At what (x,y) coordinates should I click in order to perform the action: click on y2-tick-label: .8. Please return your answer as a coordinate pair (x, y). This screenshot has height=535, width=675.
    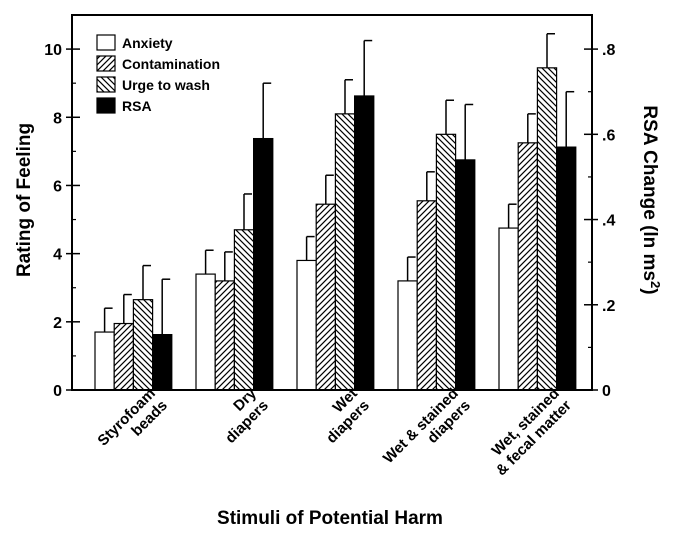
    Looking at the image, I should click on (608, 50).